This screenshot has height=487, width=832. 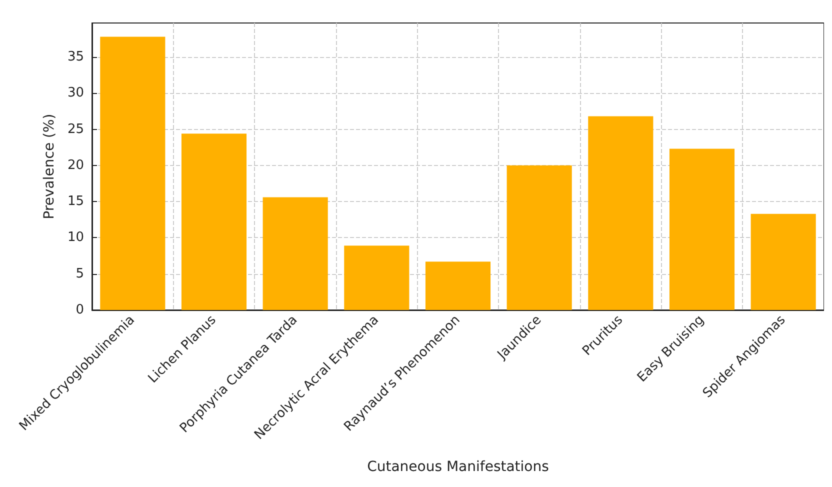 What do you see at coordinates (75, 129) in the screenshot?
I see `y-tick-label: 25` at bounding box center [75, 129].